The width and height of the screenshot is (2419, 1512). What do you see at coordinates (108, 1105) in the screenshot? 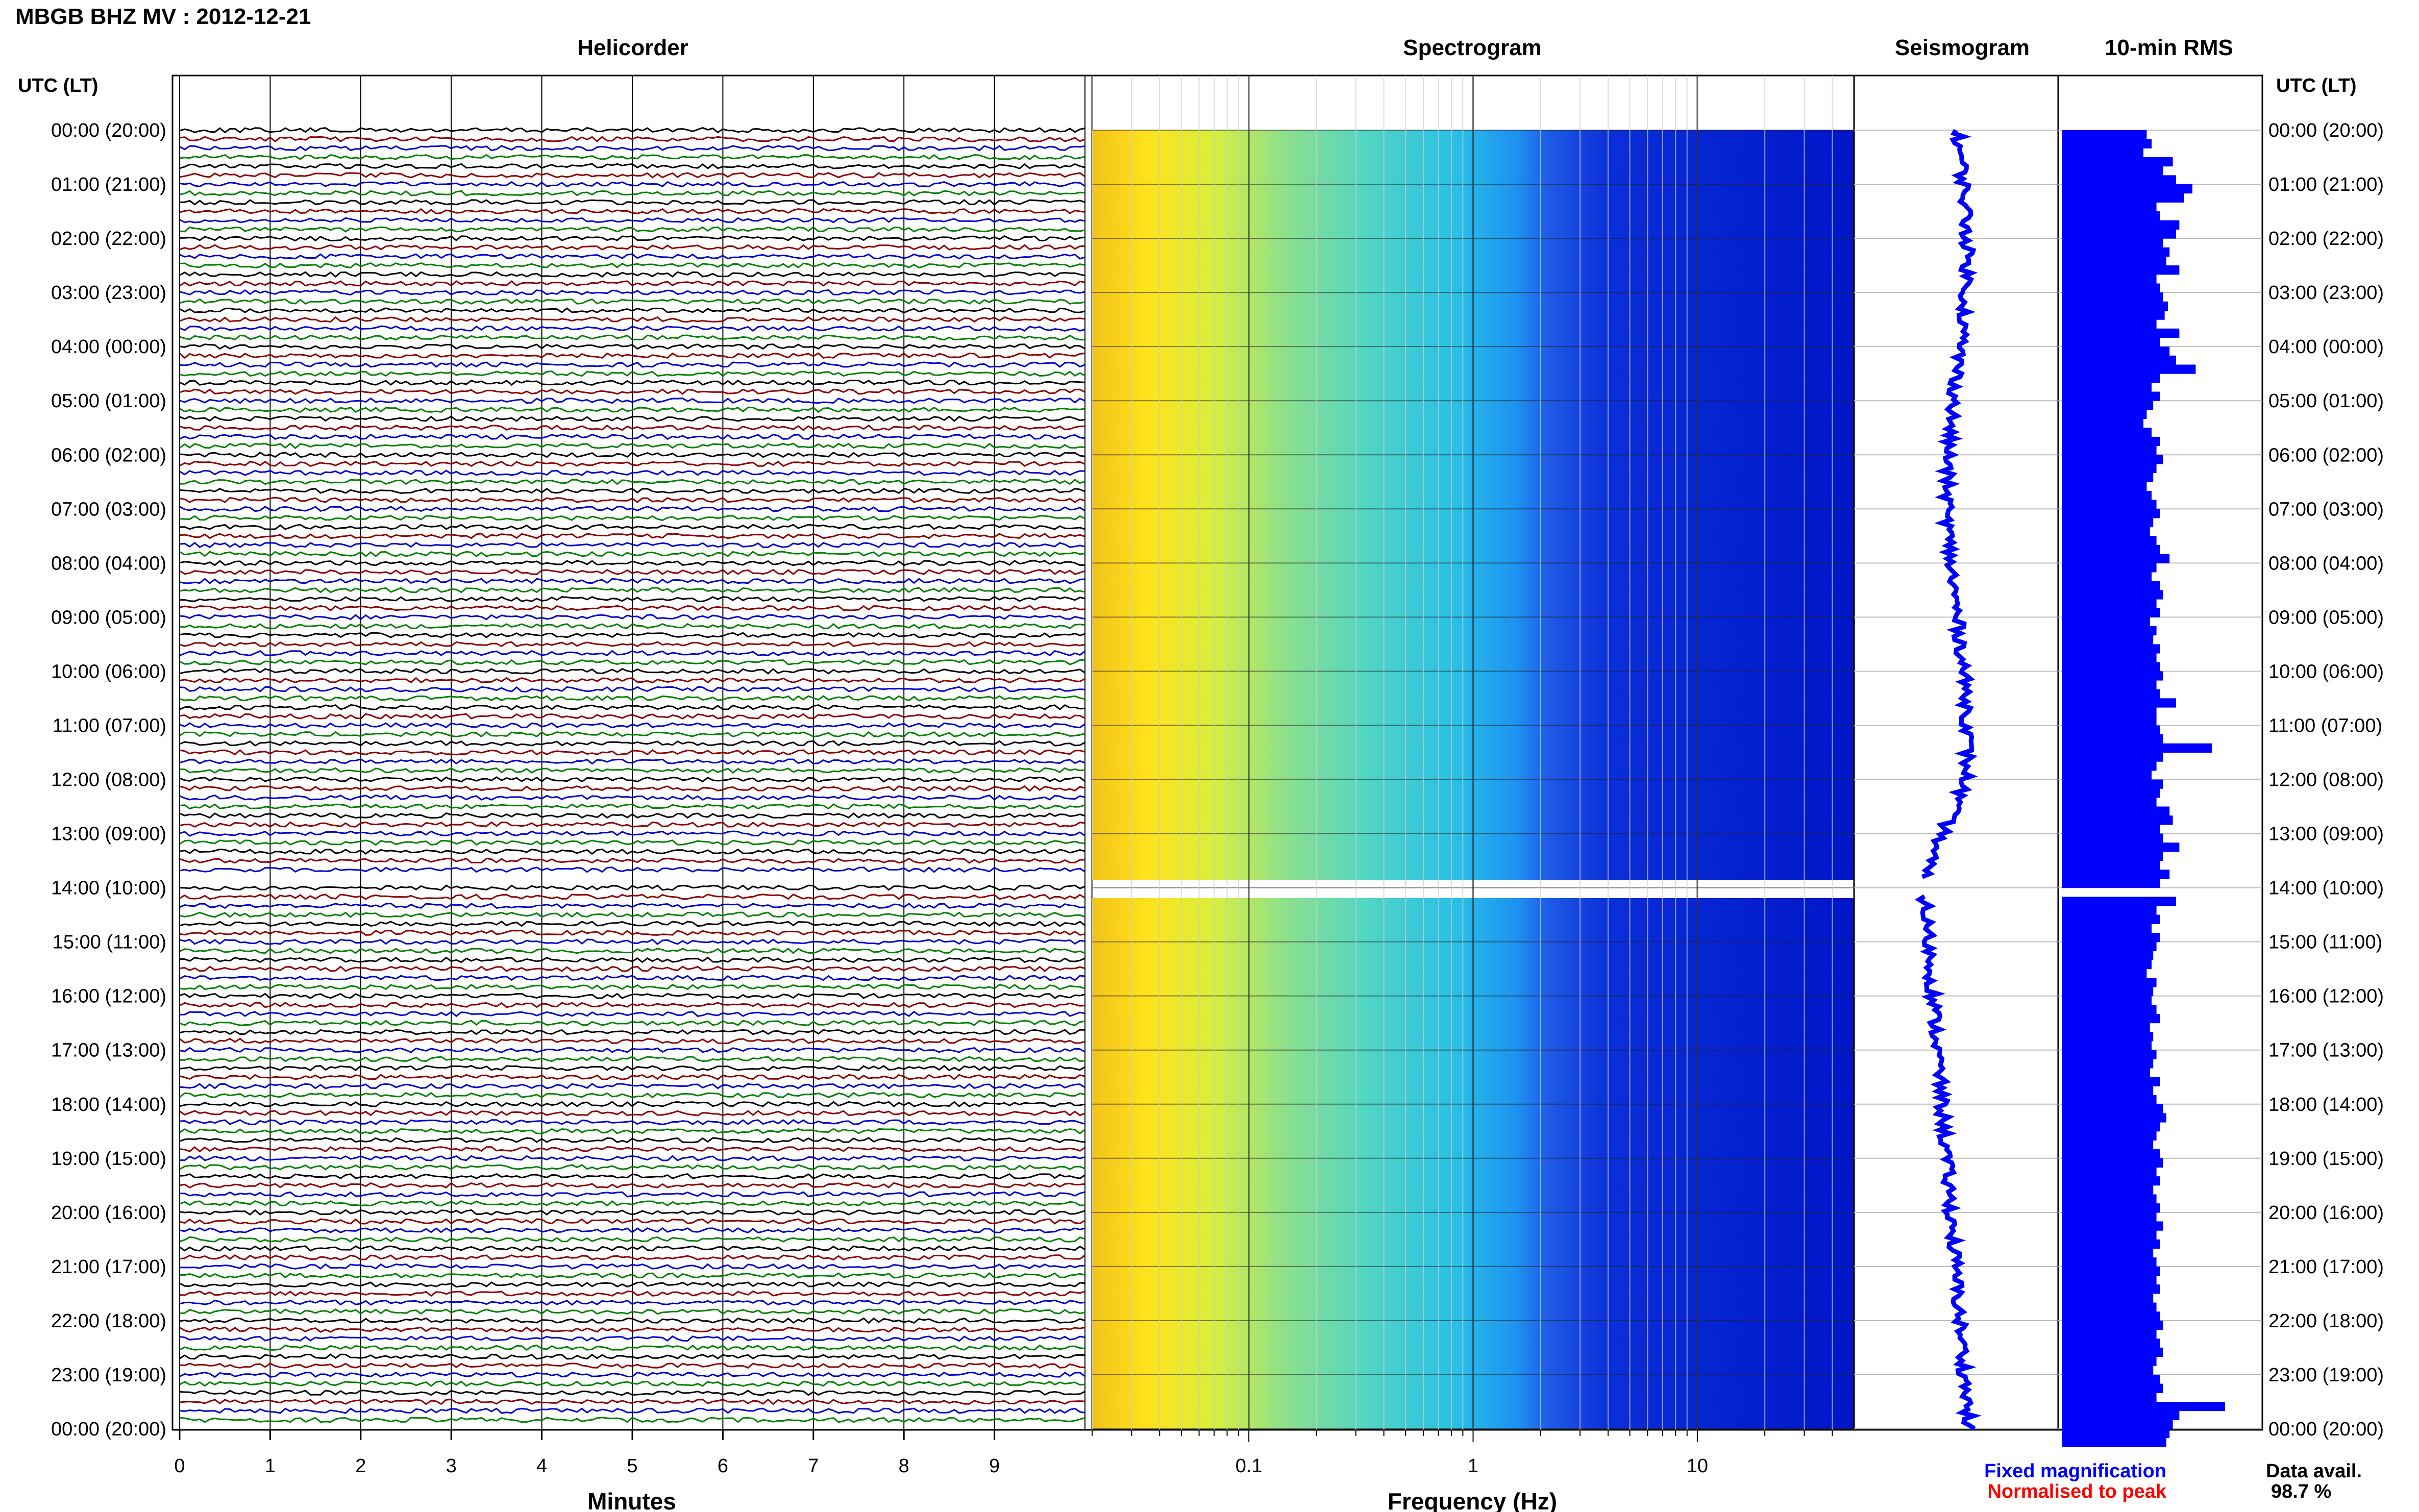
I see `row-label-left: 18:00 (14:00)` at bounding box center [108, 1105].